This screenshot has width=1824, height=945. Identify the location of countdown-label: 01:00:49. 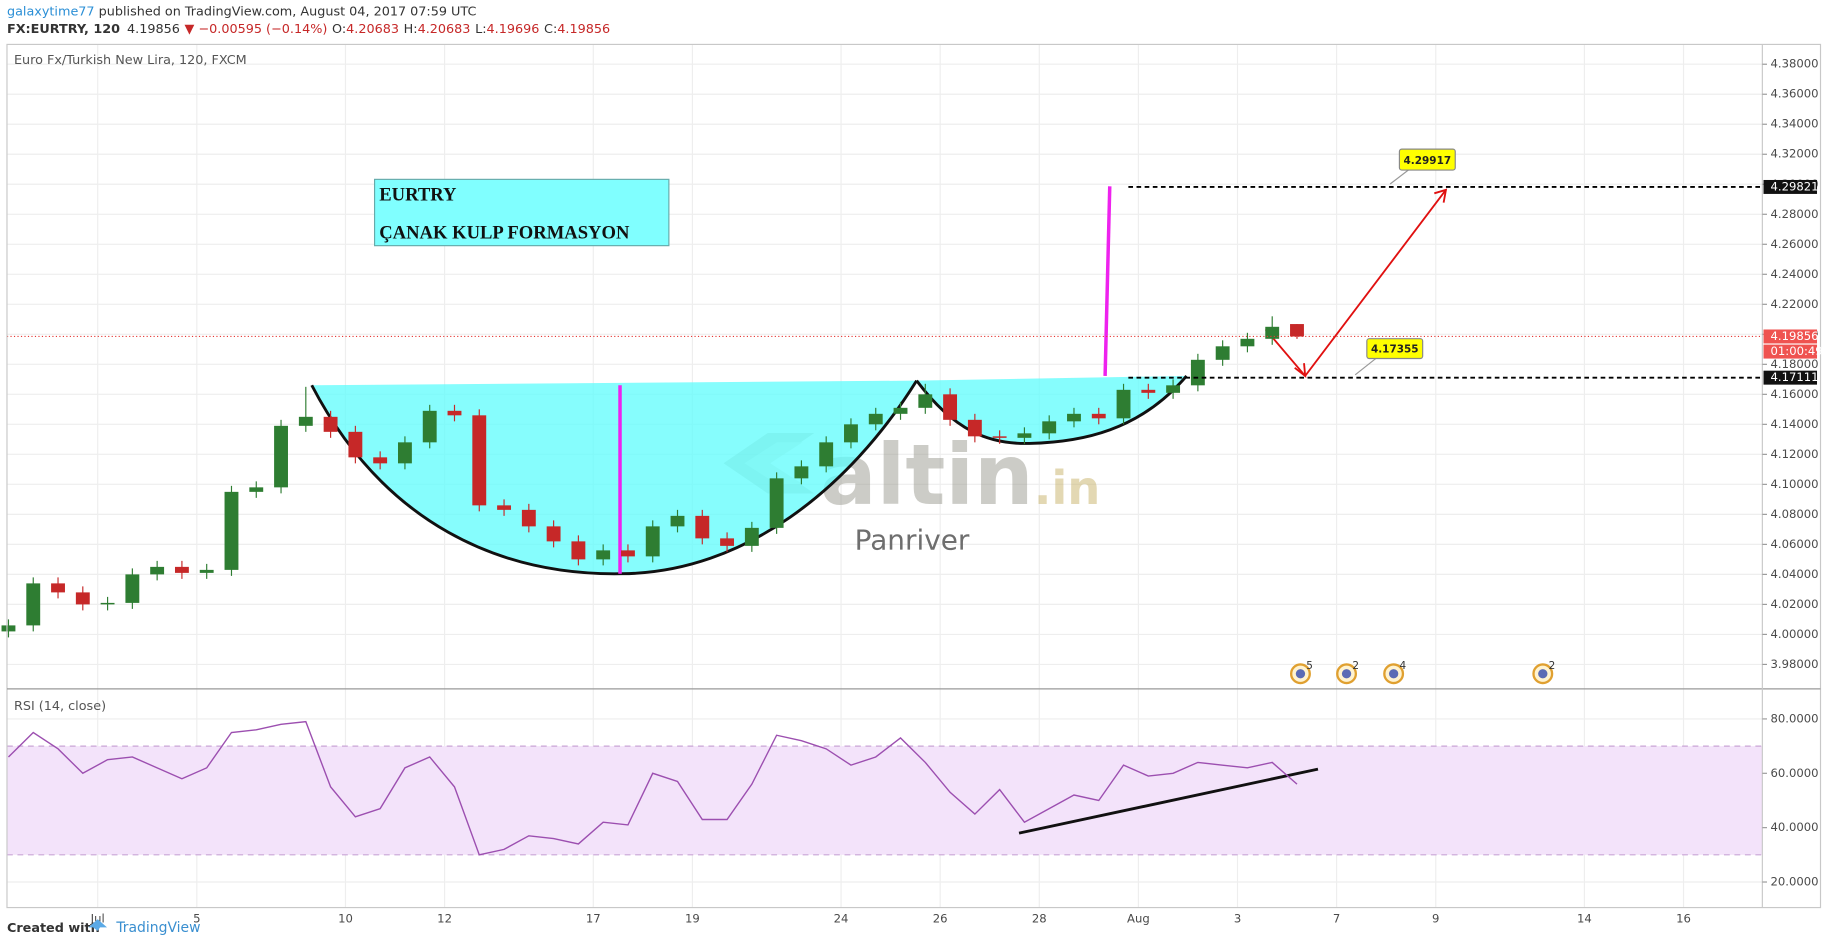
(1796, 351).